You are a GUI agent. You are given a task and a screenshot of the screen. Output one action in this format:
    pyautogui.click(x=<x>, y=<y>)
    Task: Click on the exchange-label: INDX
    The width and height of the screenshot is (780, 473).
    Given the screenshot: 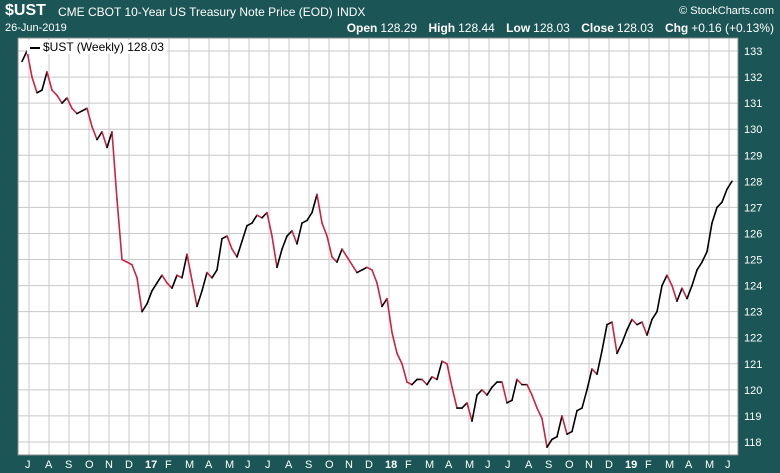 What is the action you would take?
    pyautogui.click(x=351, y=12)
    